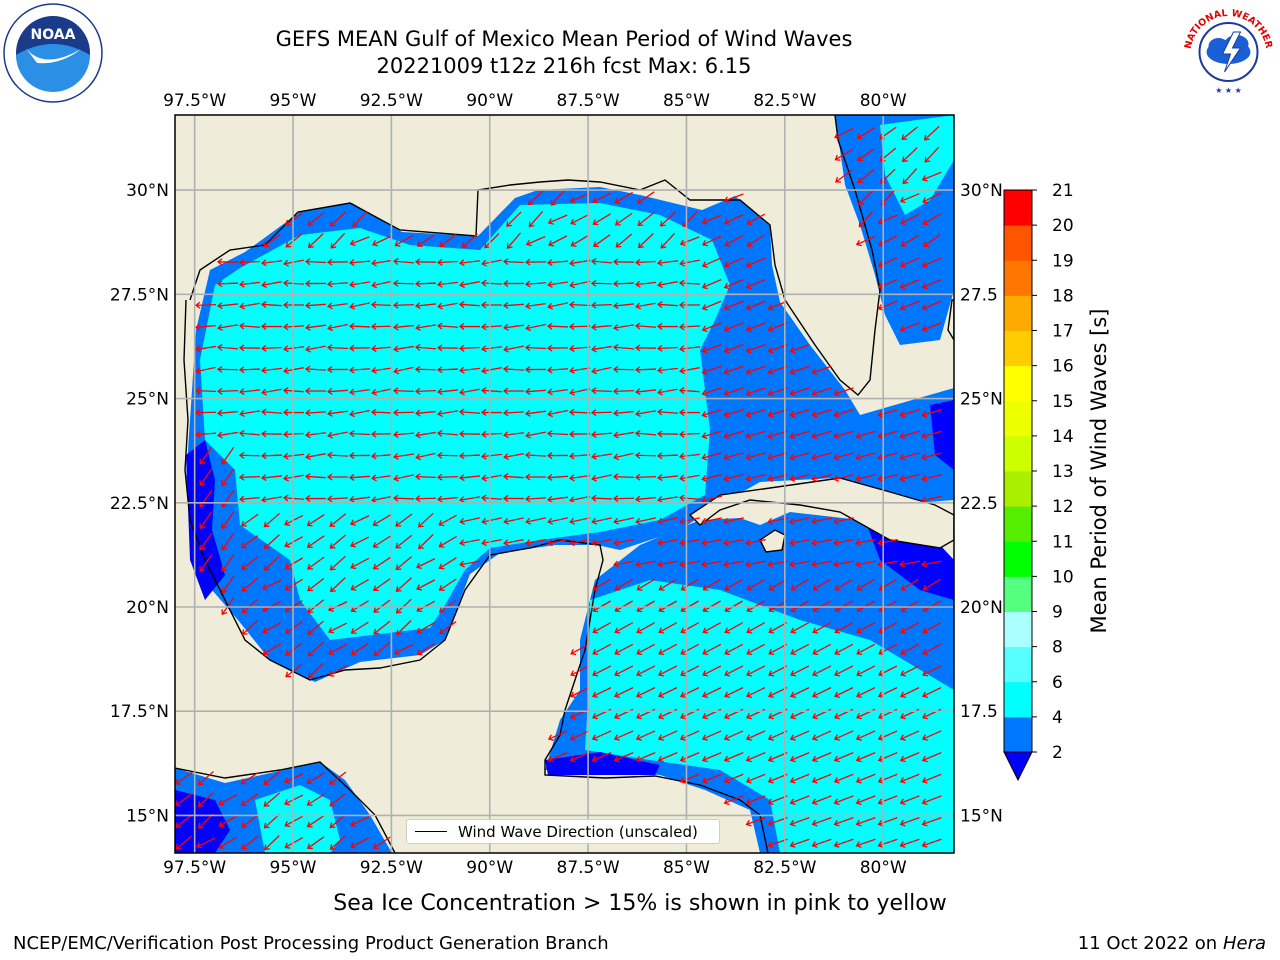  What do you see at coordinates (1172, 943) in the screenshot?
I see `issue-date: 11 Oct 2022 on Hera` at bounding box center [1172, 943].